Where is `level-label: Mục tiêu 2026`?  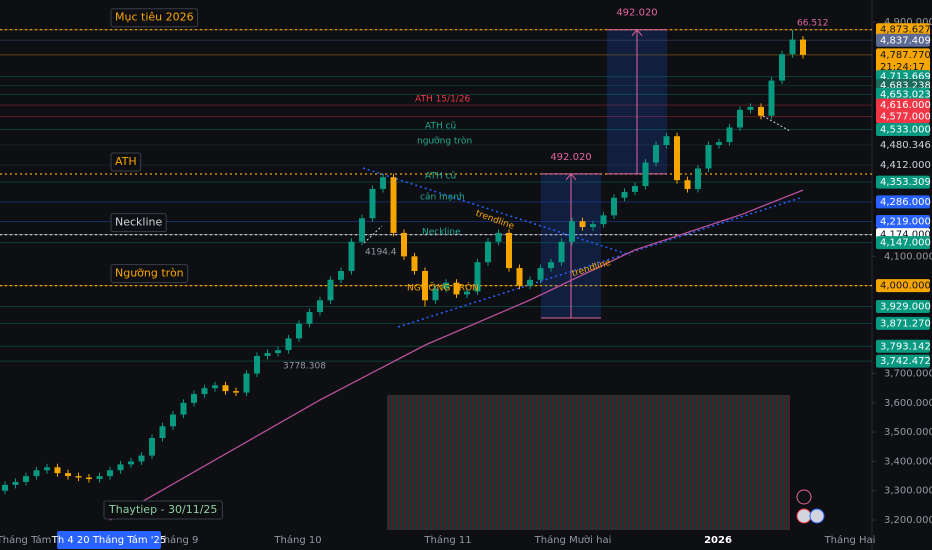
level-label: Mục tiêu 2026 is located at coordinates (154, 17).